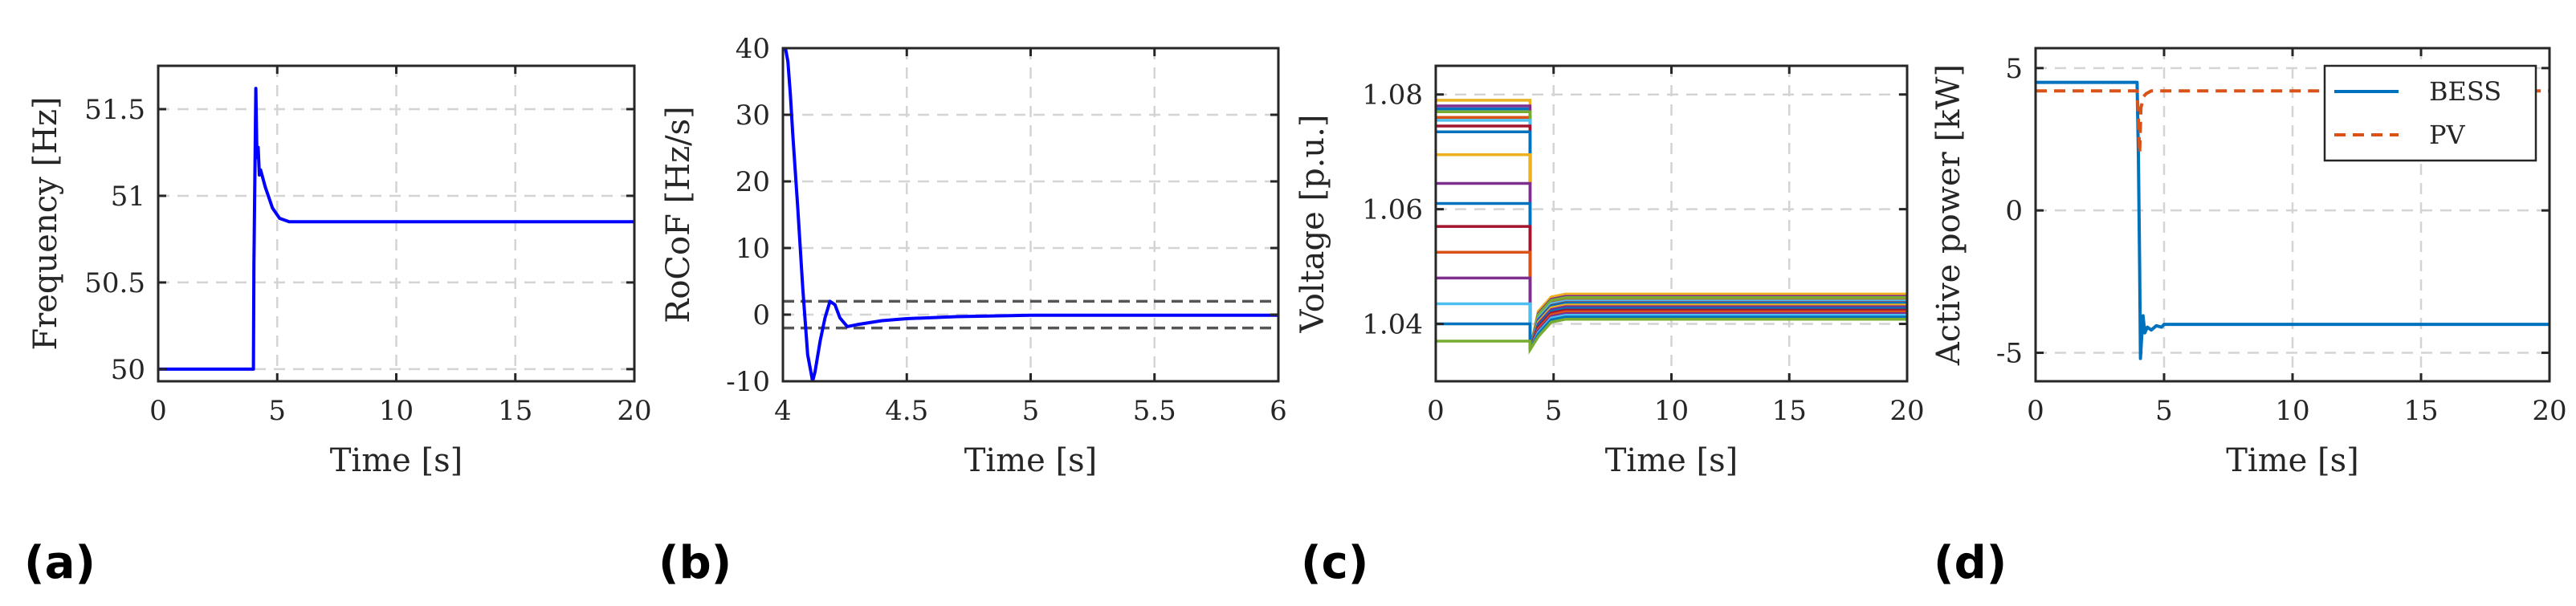 The height and width of the screenshot is (606, 2576). Describe the element at coordinates (2014, 69) in the screenshot. I see `y-tick-label: 5` at that location.